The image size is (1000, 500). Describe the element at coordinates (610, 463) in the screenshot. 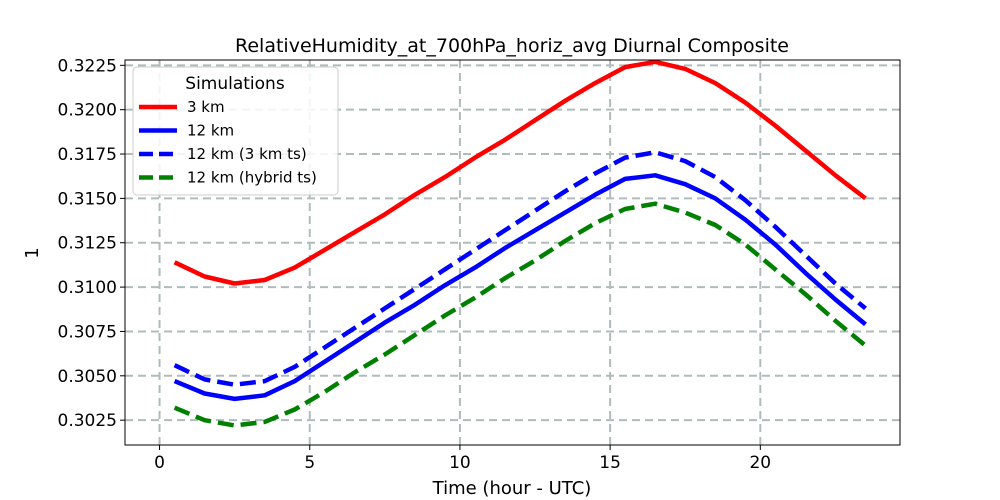

I see `x-tick-label: 15` at that location.